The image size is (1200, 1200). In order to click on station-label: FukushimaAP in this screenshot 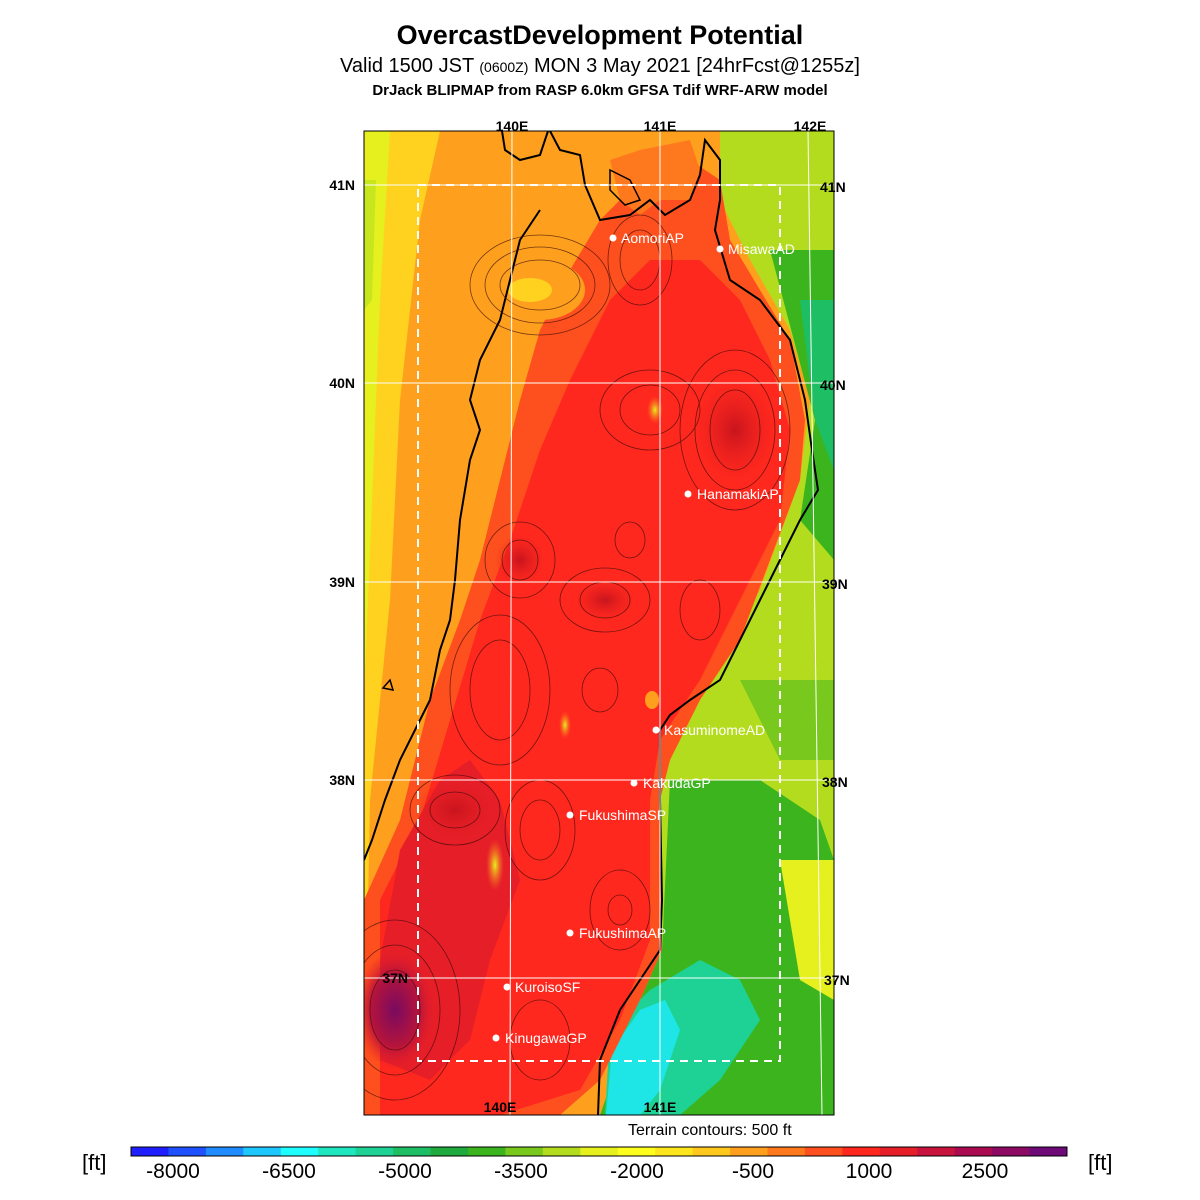, I will do `click(622, 933)`.